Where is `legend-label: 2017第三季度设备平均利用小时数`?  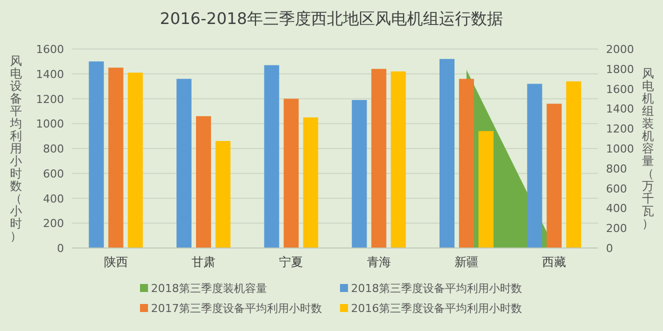 legend-label: 2017第三季度设备平均利用小时数 is located at coordinates (236, 308).